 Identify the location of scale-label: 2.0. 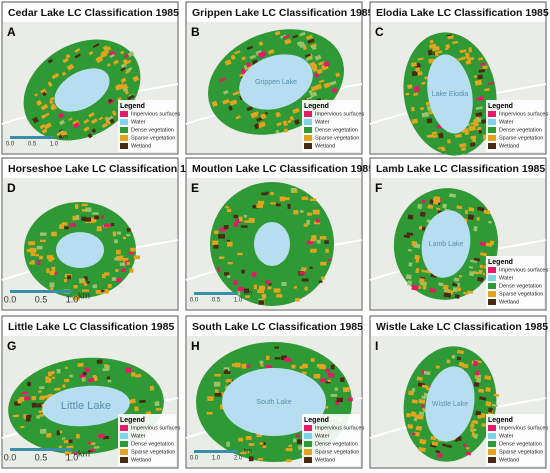
(238, 459).